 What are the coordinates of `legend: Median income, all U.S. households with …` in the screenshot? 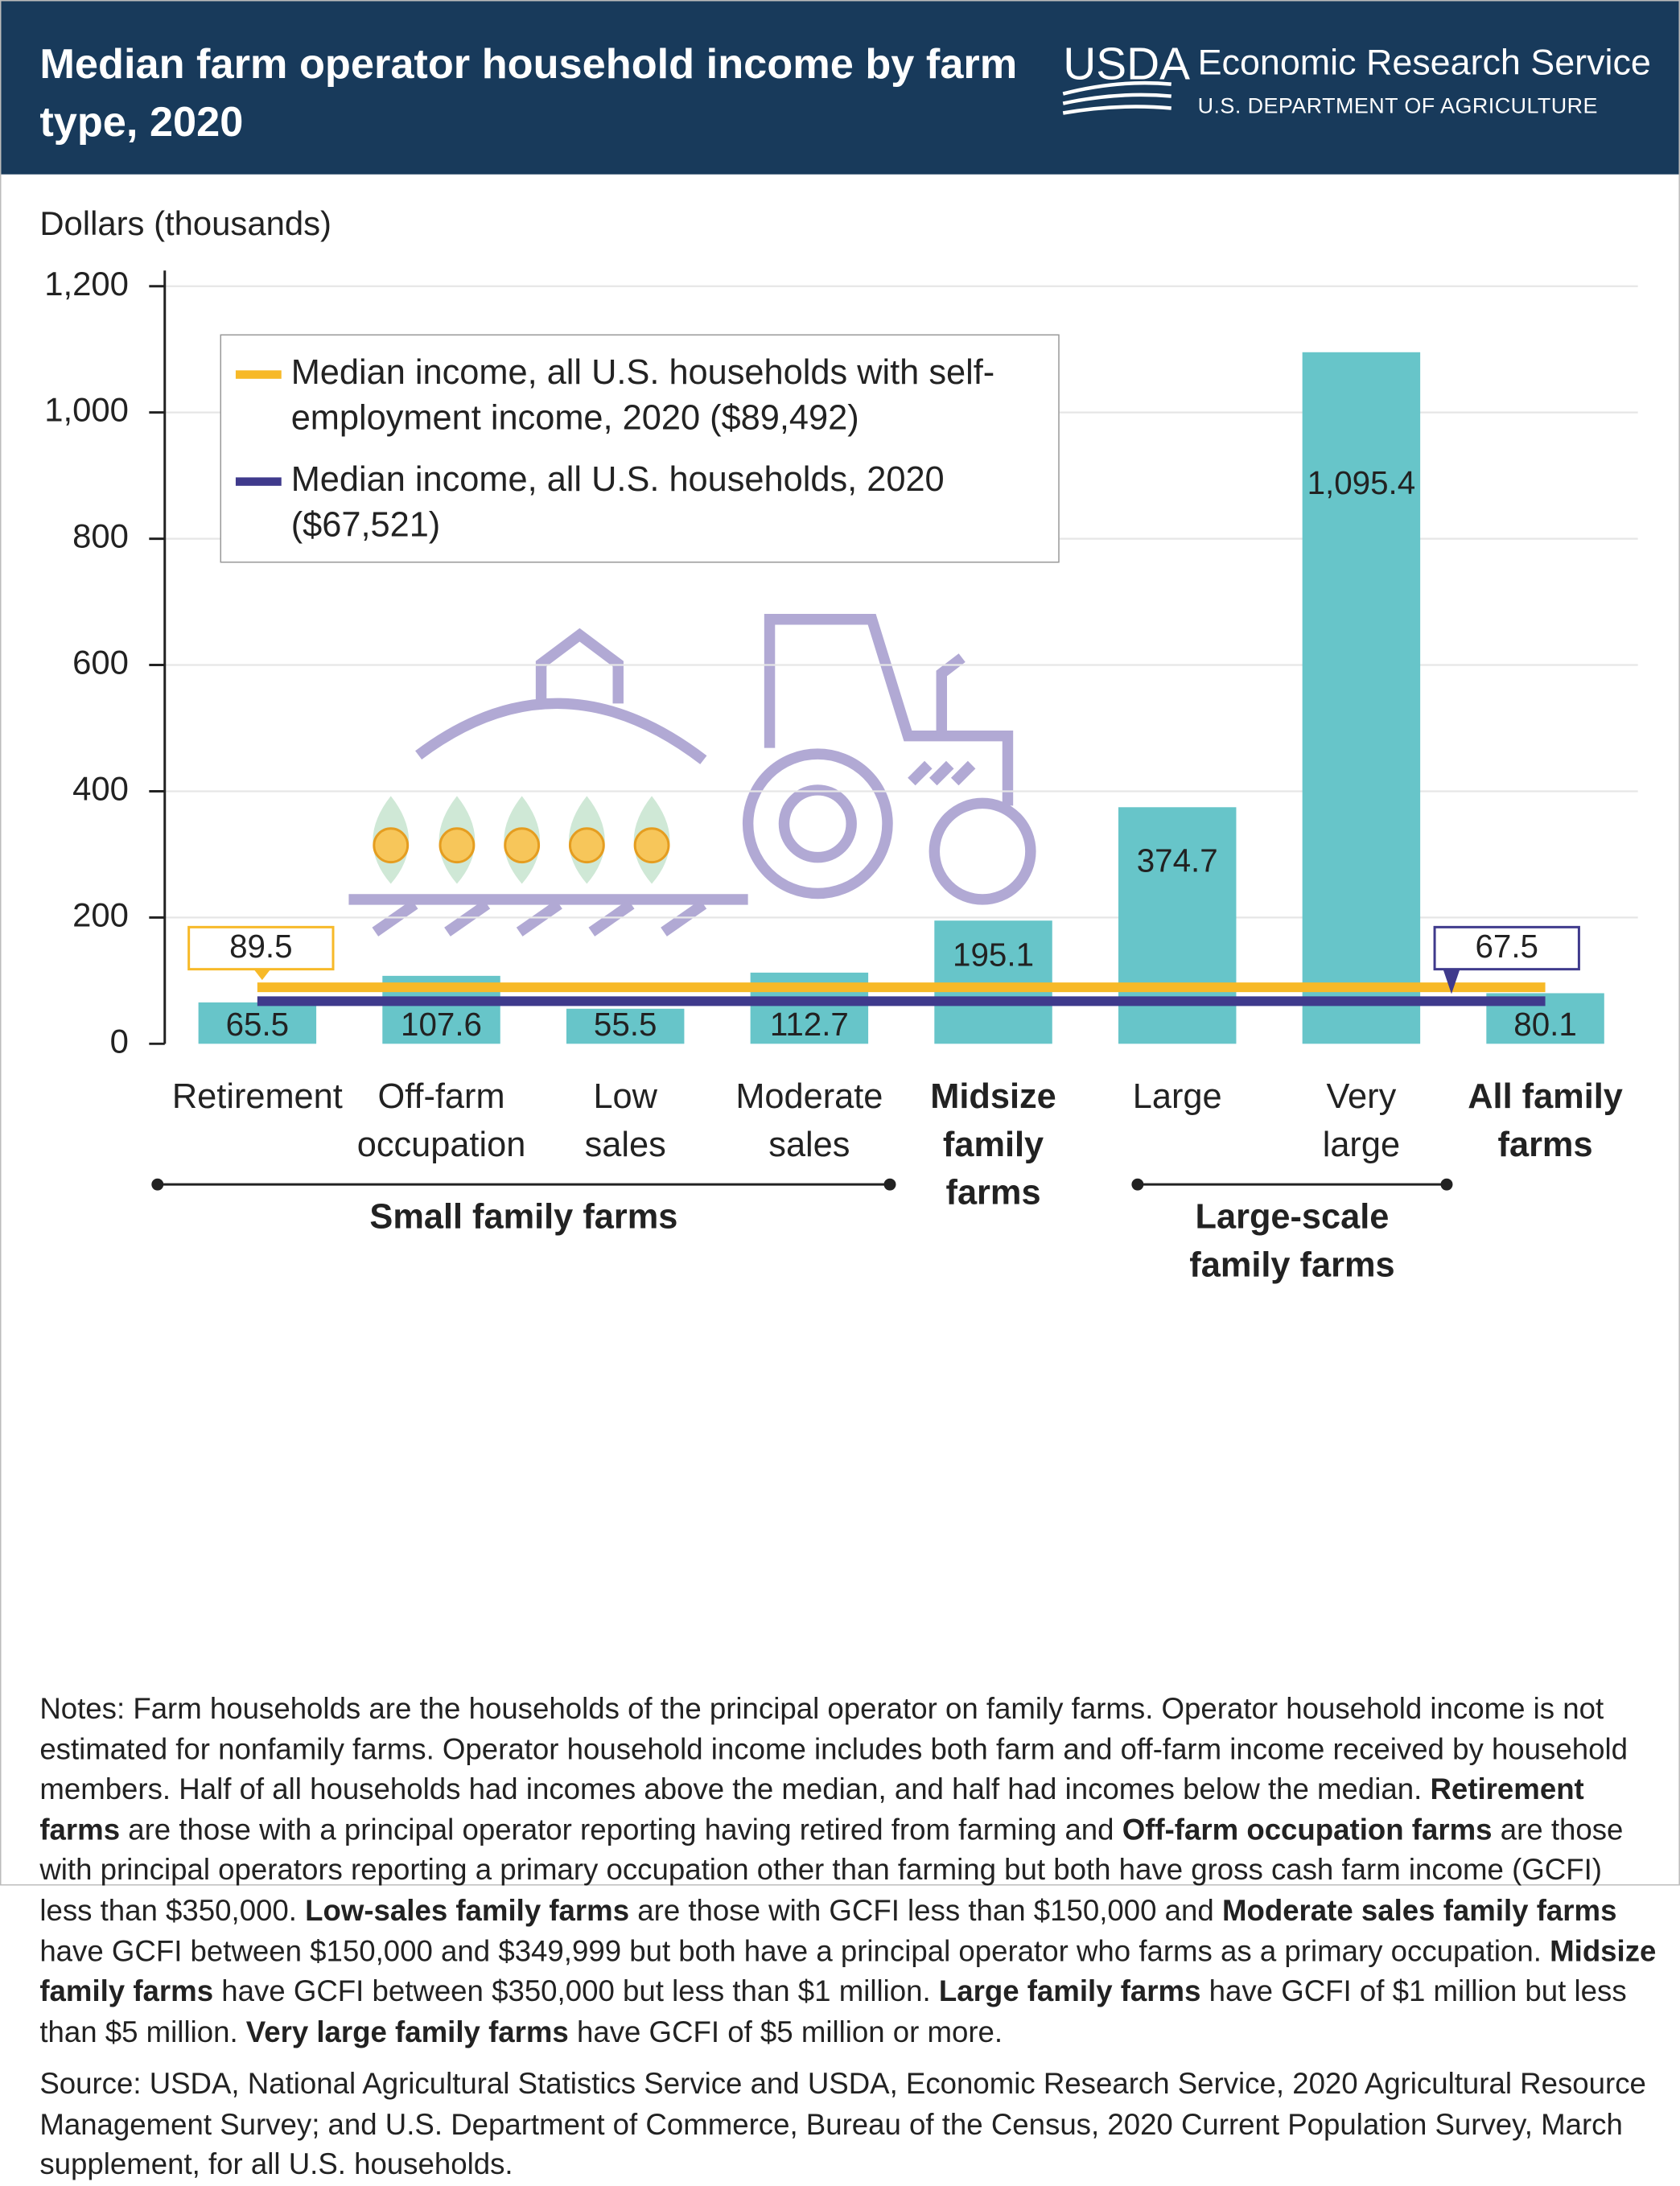 It's located at (640, 448).